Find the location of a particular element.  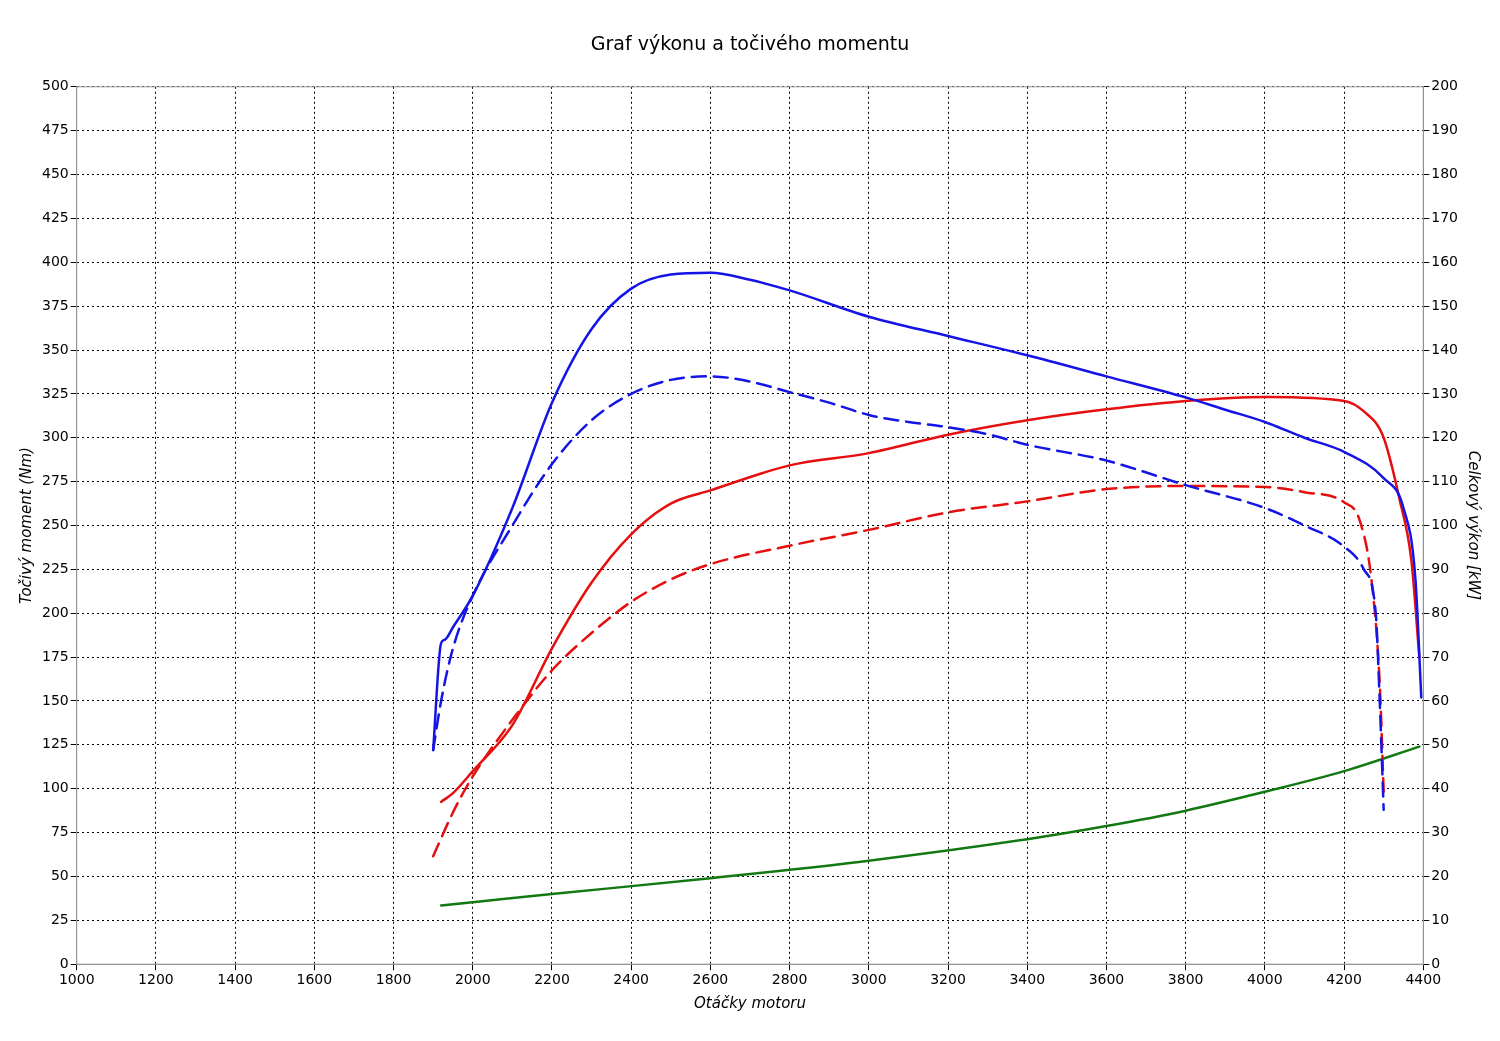

y-tick-label: 25 is located at coordinates (59, 918).